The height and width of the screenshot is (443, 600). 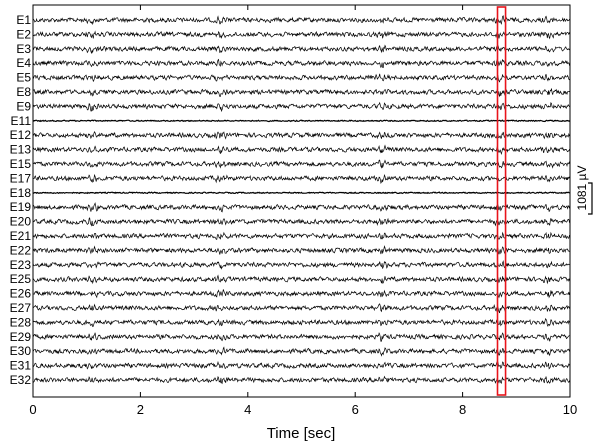 What do you see at coordinates (23, 78) in the screenshot?
I see `channel-label-e5: E5` at bounding box center [23, 78].